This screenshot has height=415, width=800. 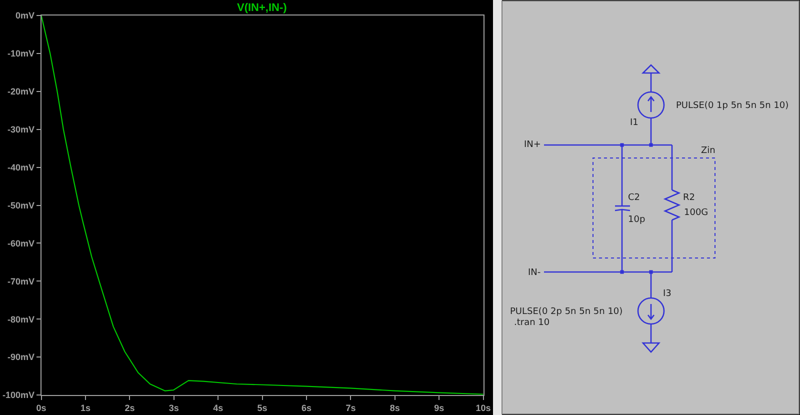 What do you see at coordinates (534, 273) in the screenshot?
I see `text: IN-` at bounding box center [534, 273].